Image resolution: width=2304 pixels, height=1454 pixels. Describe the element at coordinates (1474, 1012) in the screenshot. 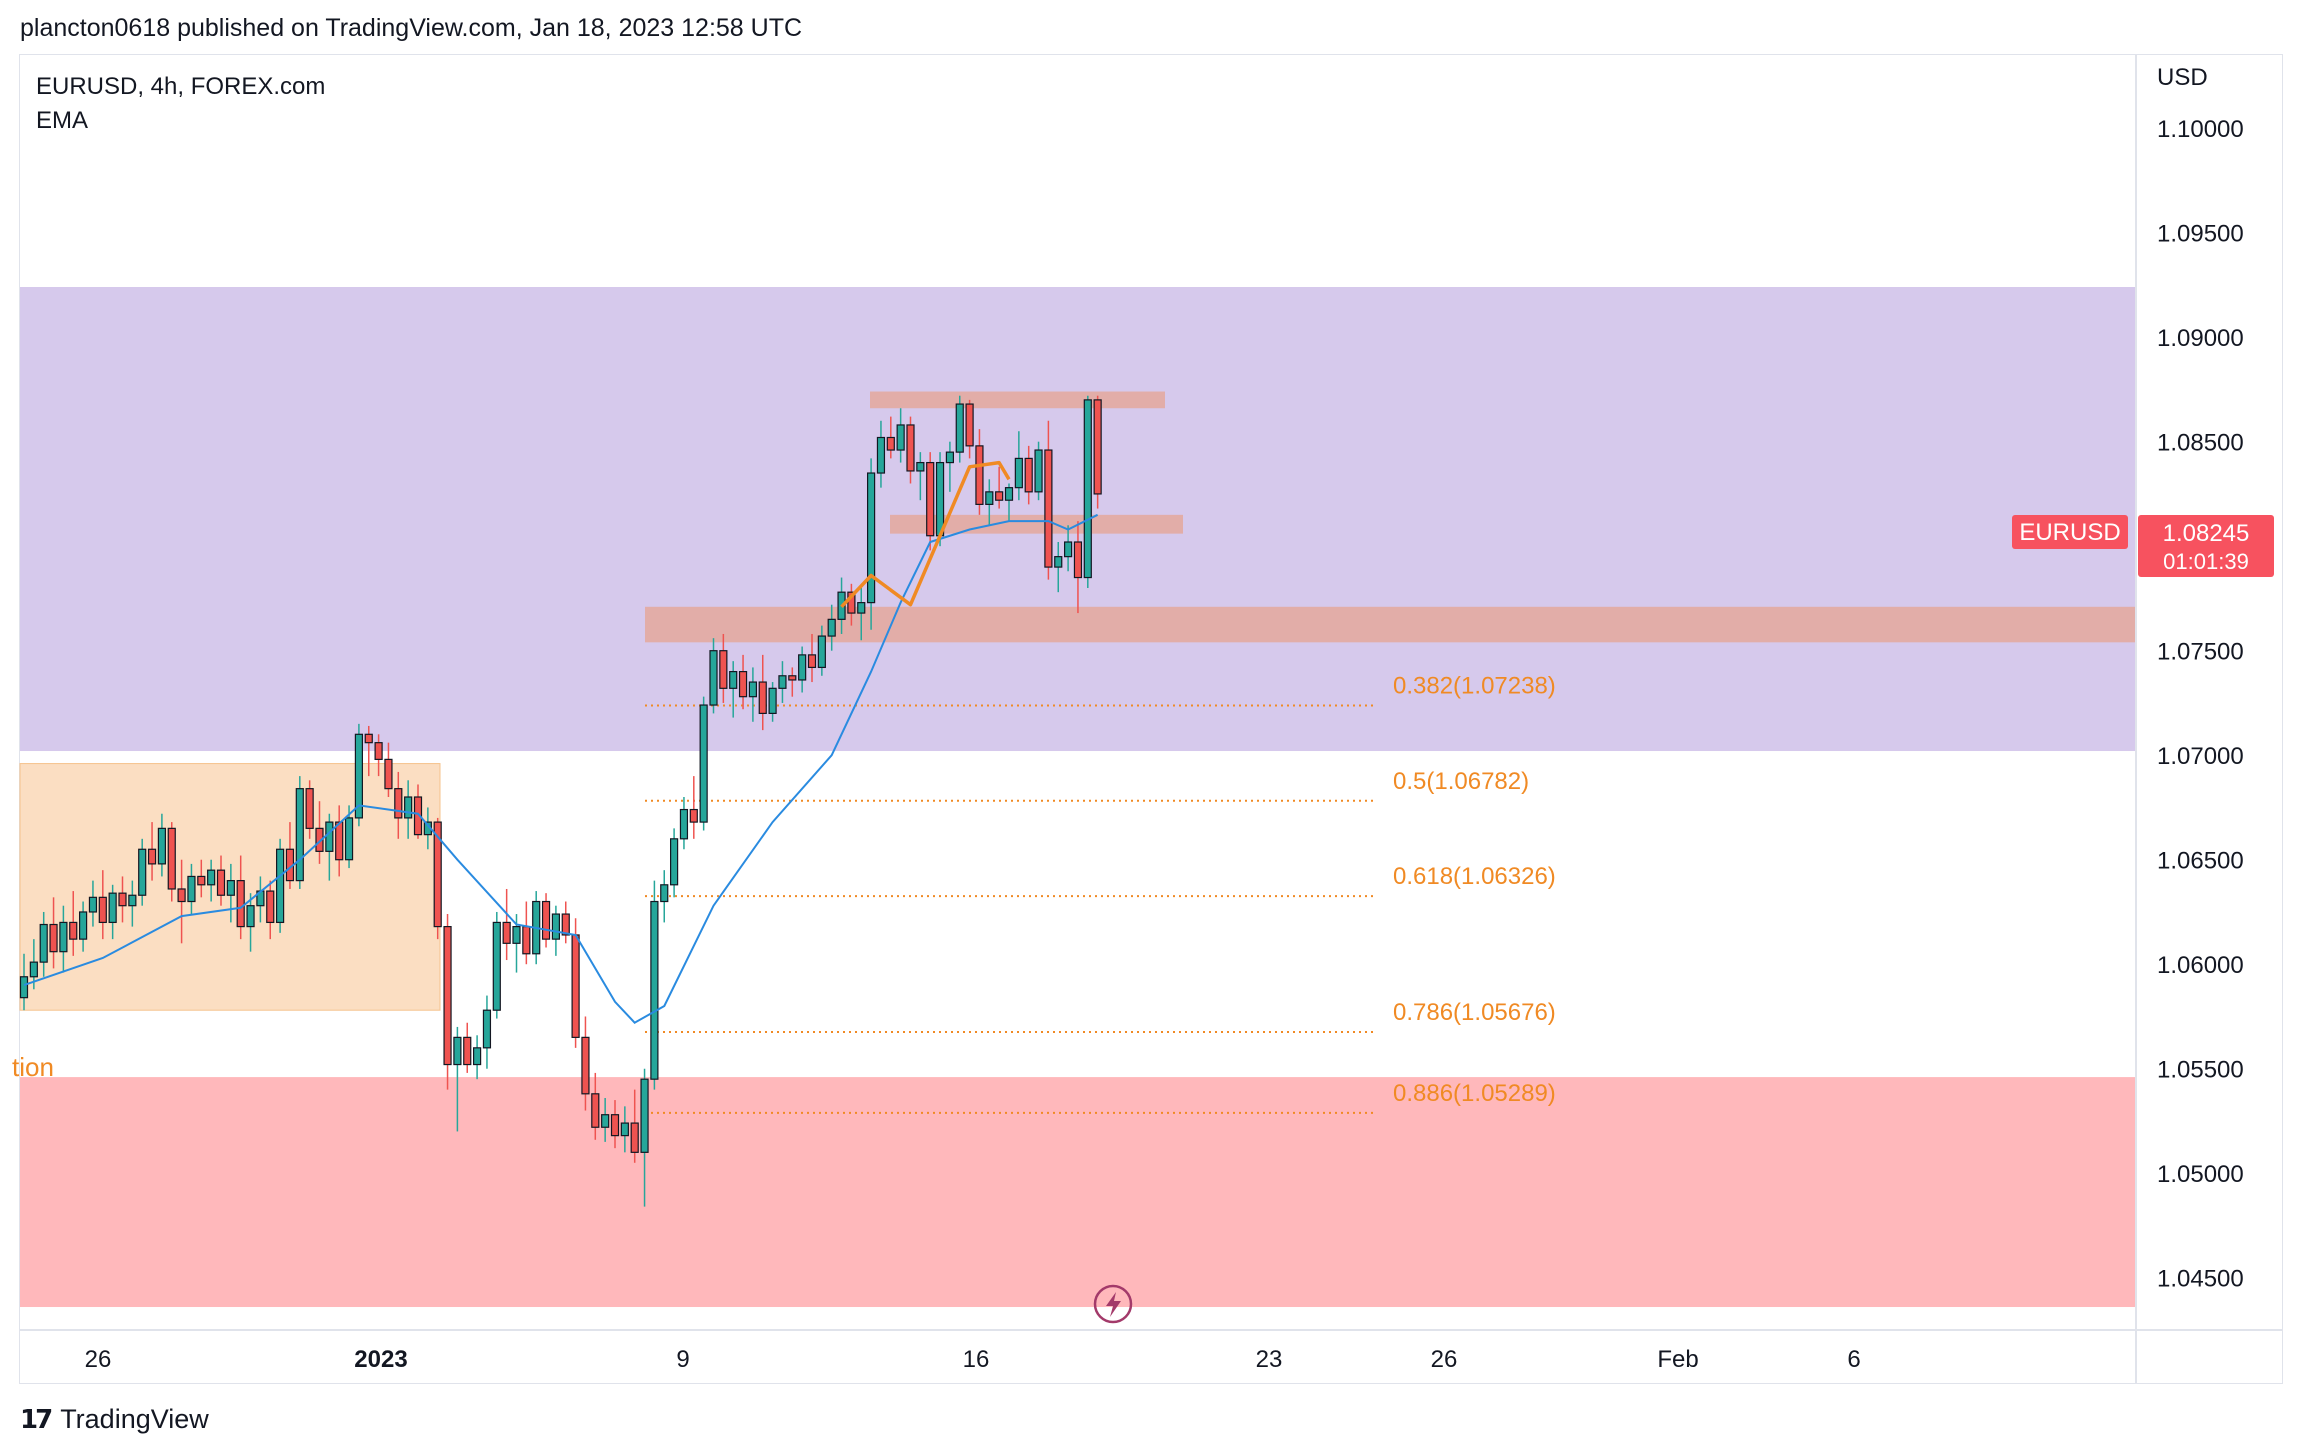

I see `fib-label: 0.786(1.05676)` at that location.